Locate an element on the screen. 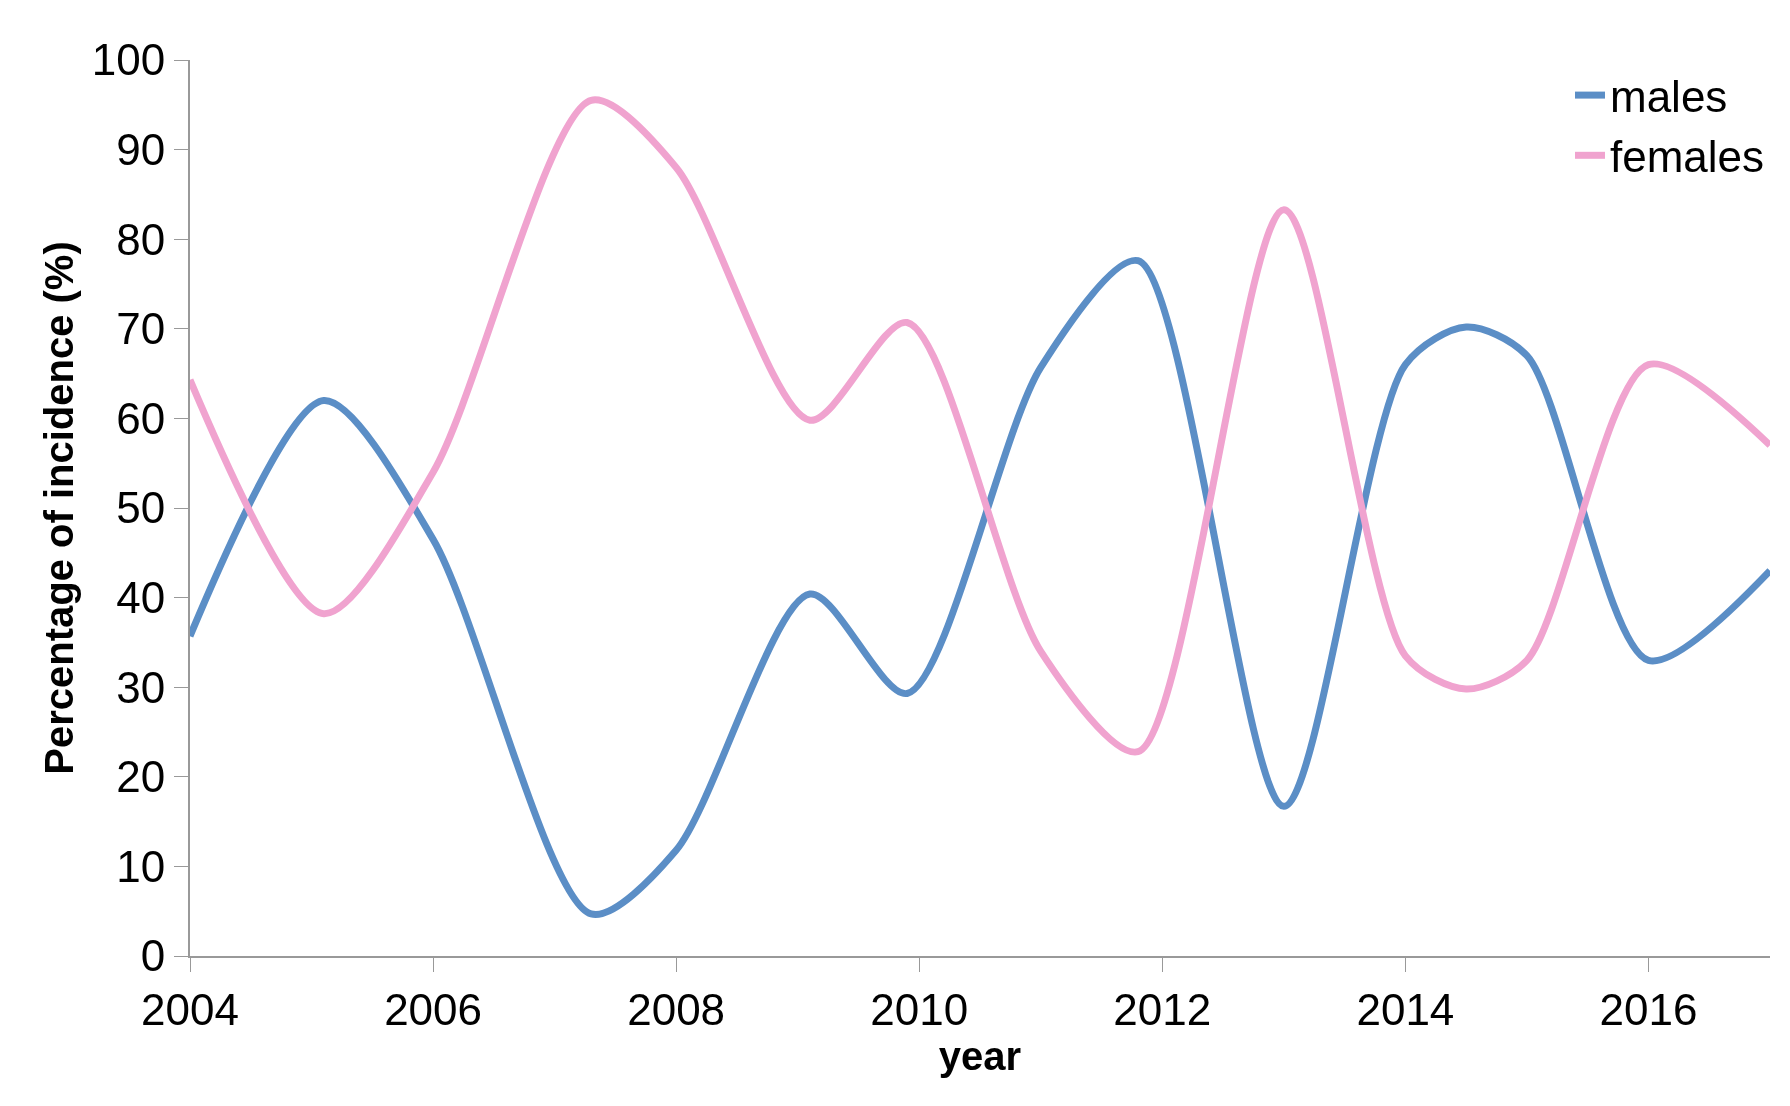 Image resolution: width=1790 pixels, height=1106 pixels. y-tick-label: 30 is located at coordinates (141, 687).